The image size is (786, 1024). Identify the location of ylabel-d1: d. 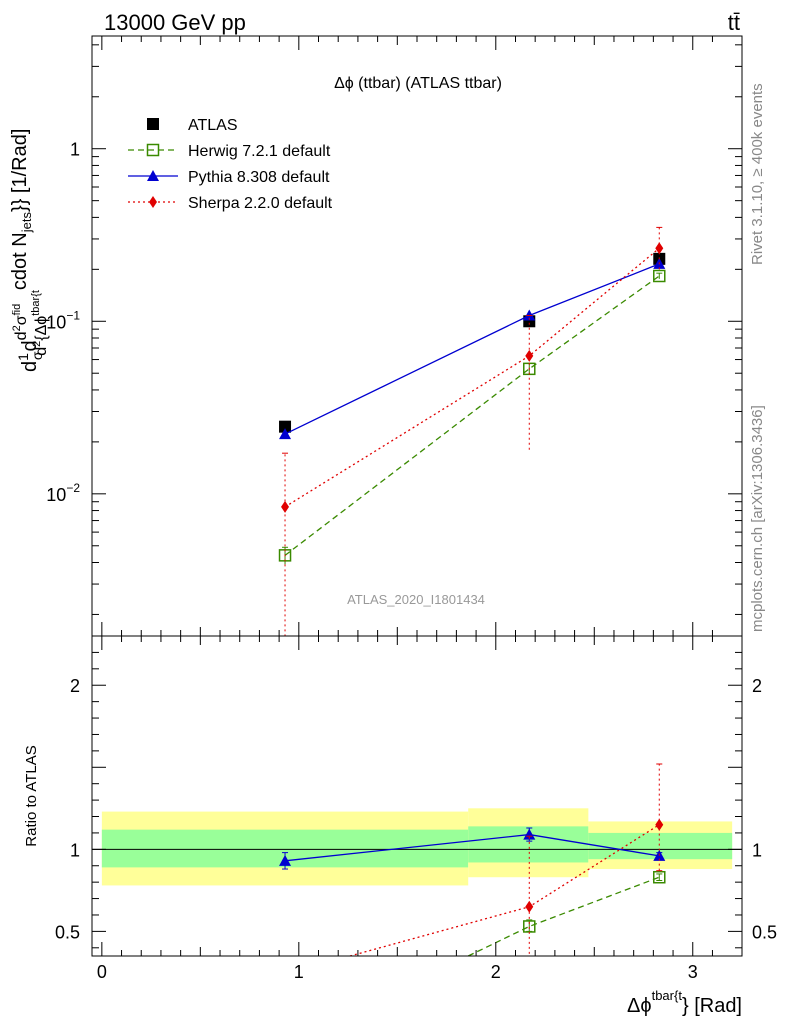
(30, 366).